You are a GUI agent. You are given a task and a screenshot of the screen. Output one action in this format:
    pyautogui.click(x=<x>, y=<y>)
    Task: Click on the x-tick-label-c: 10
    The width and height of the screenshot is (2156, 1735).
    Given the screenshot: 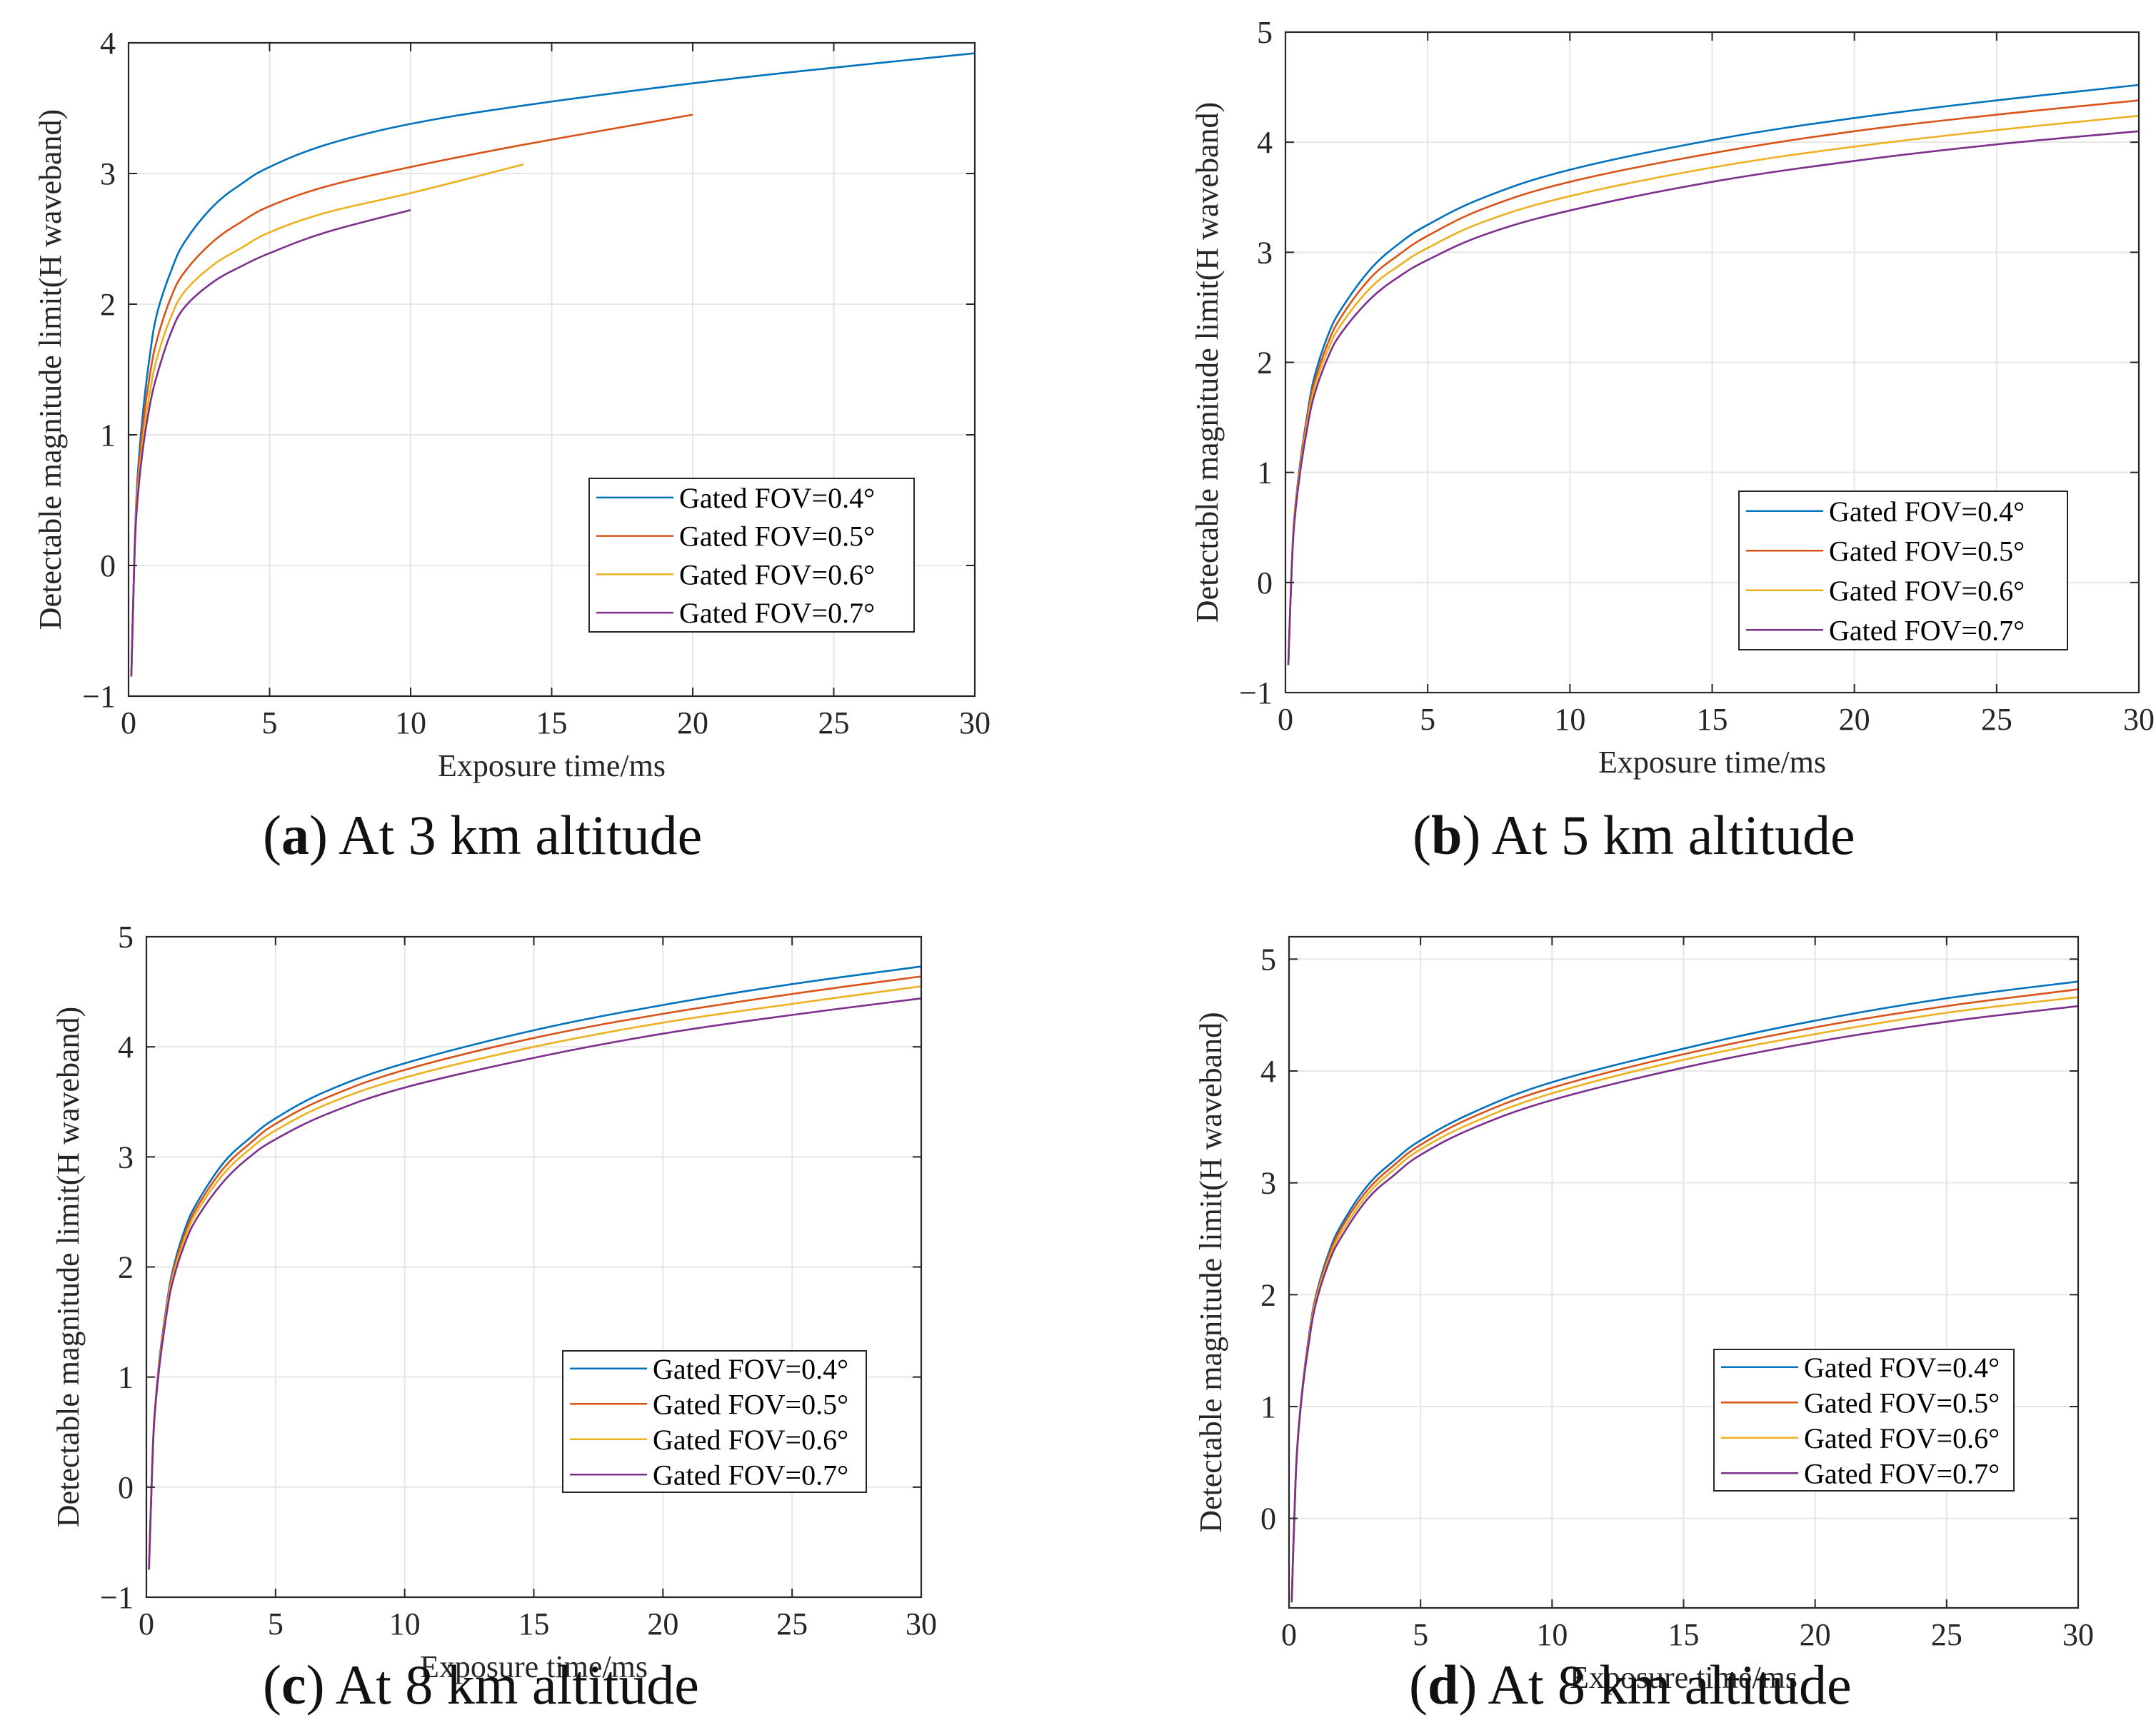 What is the action you would take?
    pyautogui.click(x=405, y=1624)
    